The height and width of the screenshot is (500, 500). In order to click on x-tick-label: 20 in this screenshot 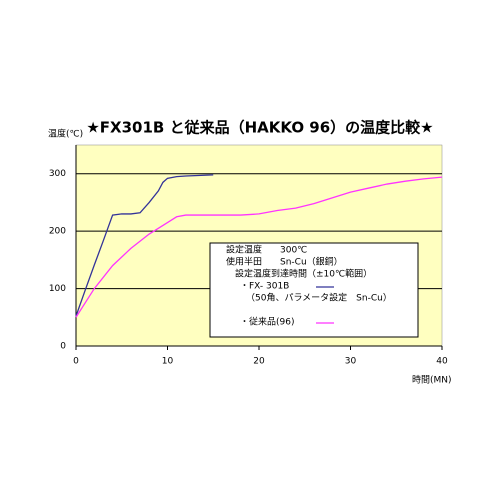, I will do `click(259, 362)`.